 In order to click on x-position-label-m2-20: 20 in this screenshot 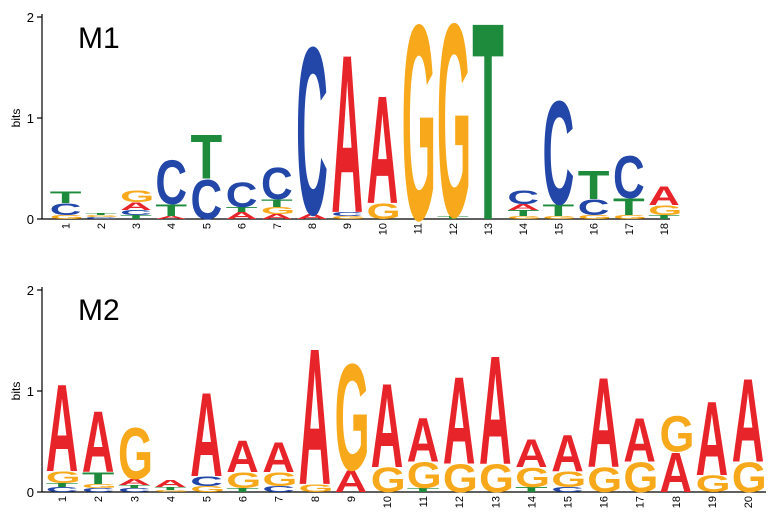, I will do `click(749, 502)`.